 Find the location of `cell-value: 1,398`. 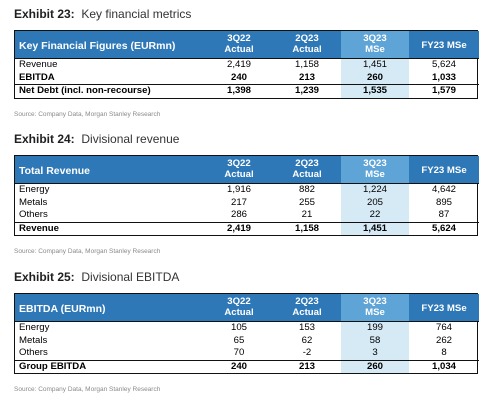

cell-value: 1,398 is located at coordinates (239, 91).